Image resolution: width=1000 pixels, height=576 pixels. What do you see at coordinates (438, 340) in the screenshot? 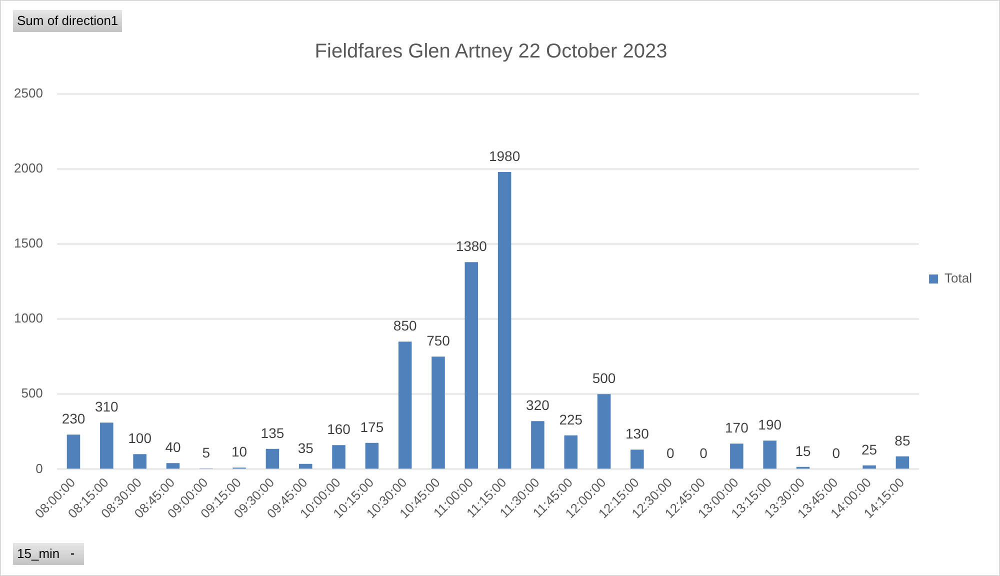
I see `data-label: 750` at bounding box center [438, 340].